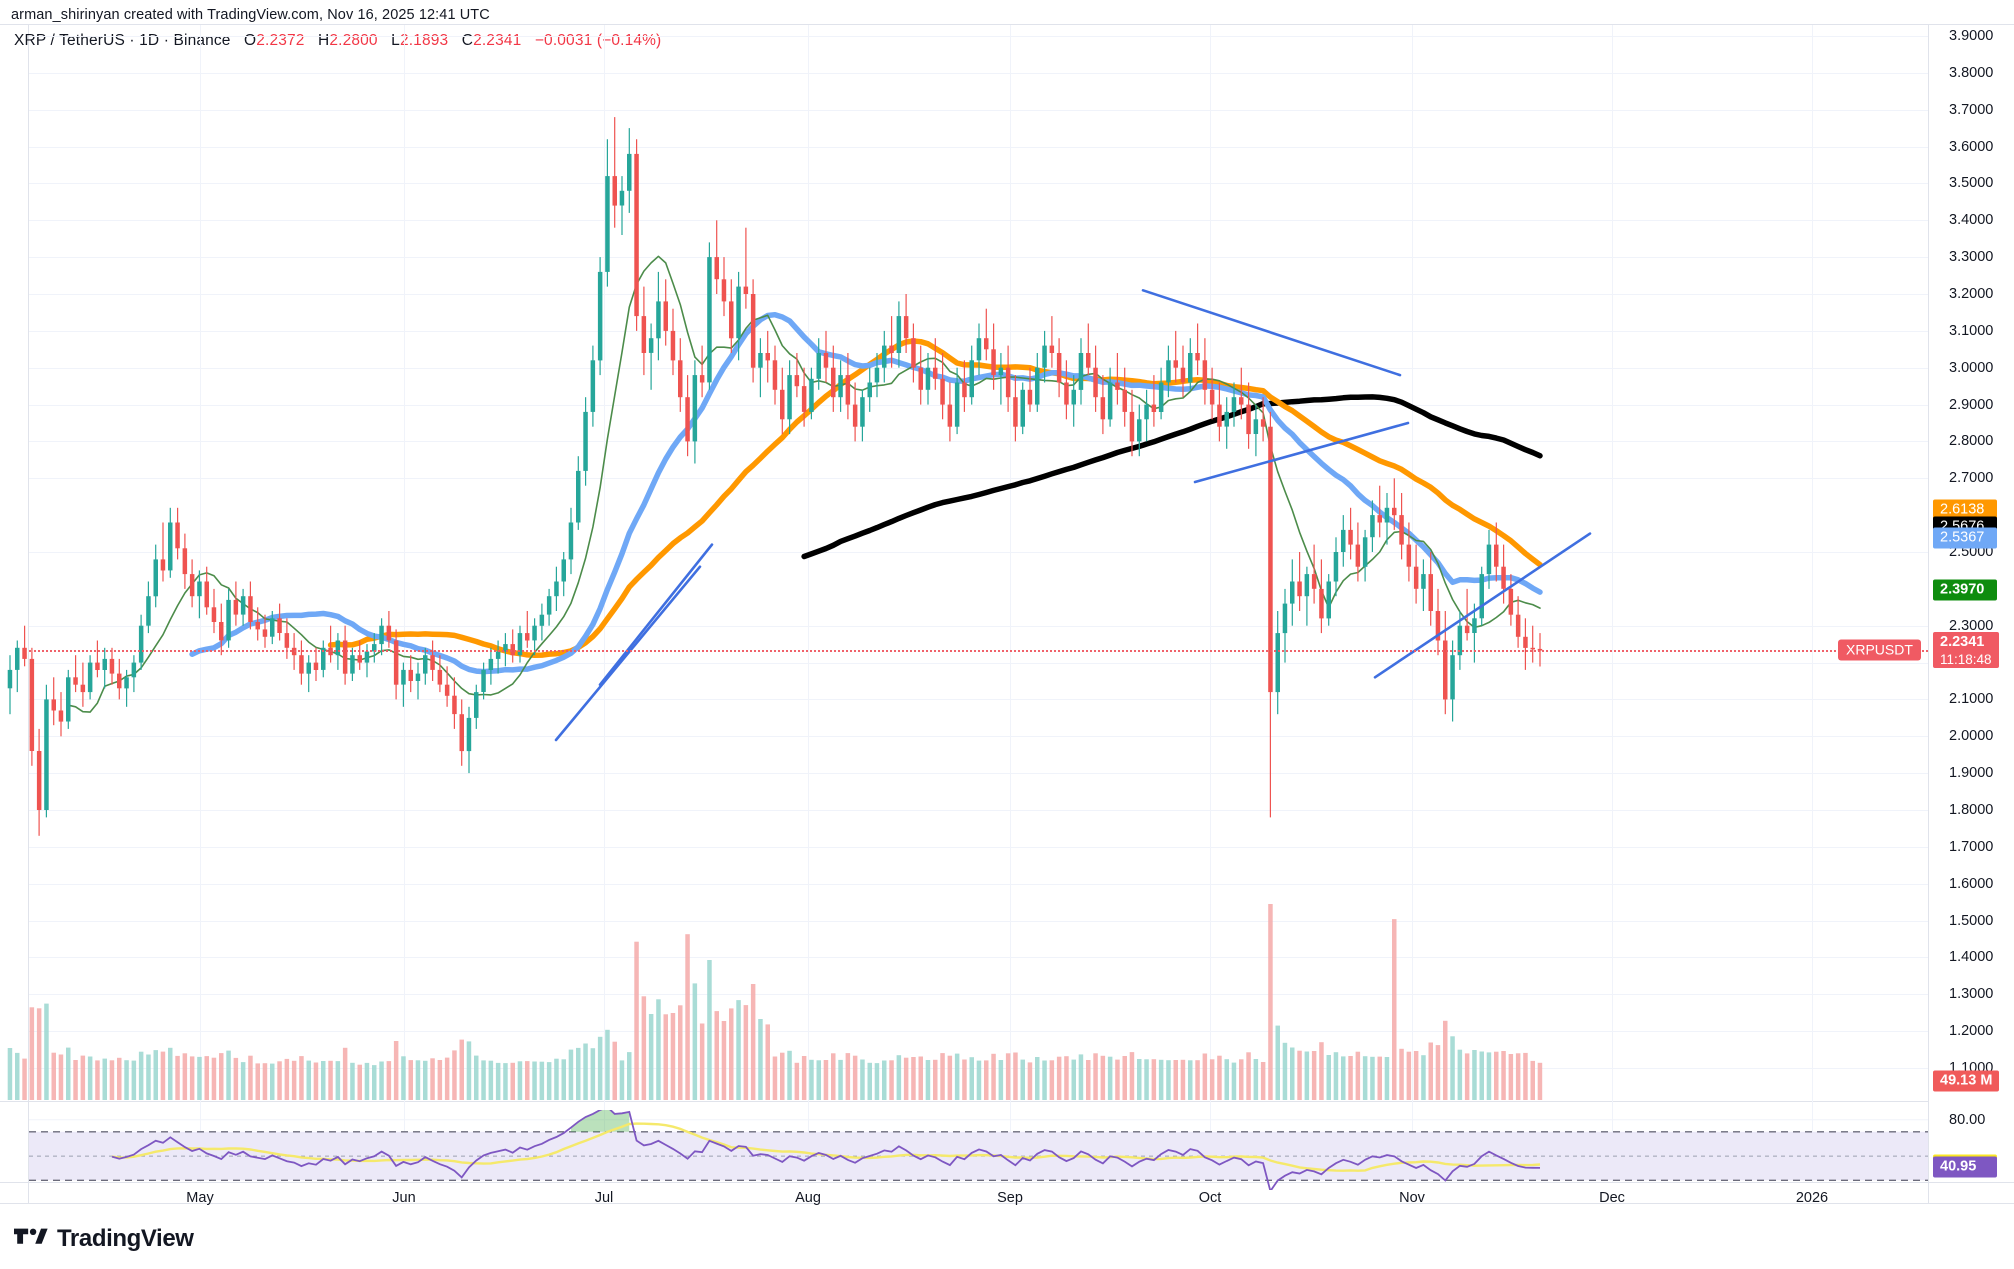  I want to click on trendline-rising-wedge, so click(1482, 605).